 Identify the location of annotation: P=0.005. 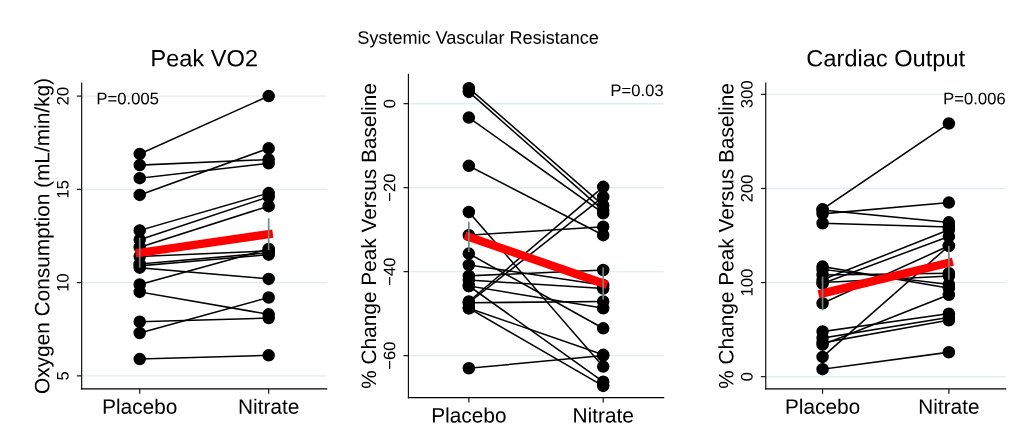
(128, 98).